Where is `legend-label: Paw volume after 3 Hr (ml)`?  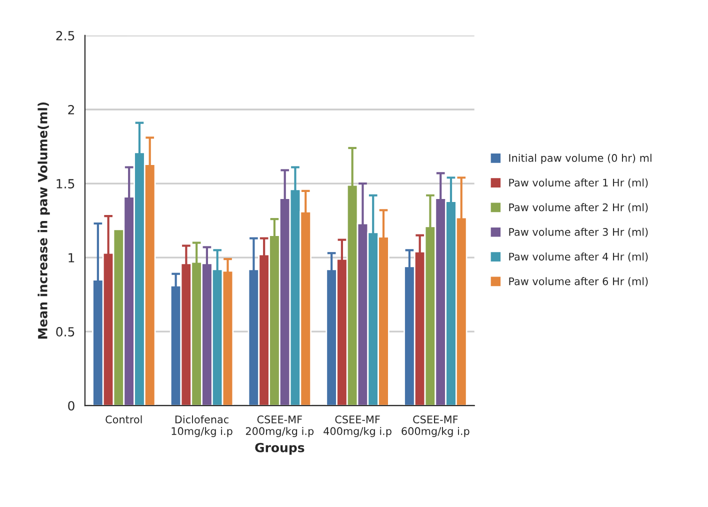 legend-label: Paw volume after 3 Hr (ml) is located at coordinates (578, 233).